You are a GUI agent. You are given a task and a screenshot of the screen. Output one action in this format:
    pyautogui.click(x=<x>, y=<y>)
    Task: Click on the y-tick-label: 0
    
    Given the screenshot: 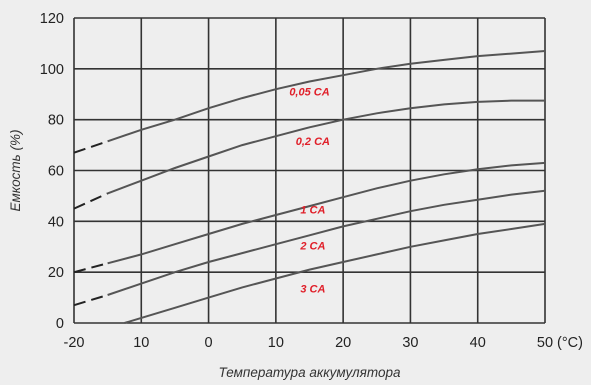 What is the action you would take?
    pyautogui.click(x=60, y=324)
    